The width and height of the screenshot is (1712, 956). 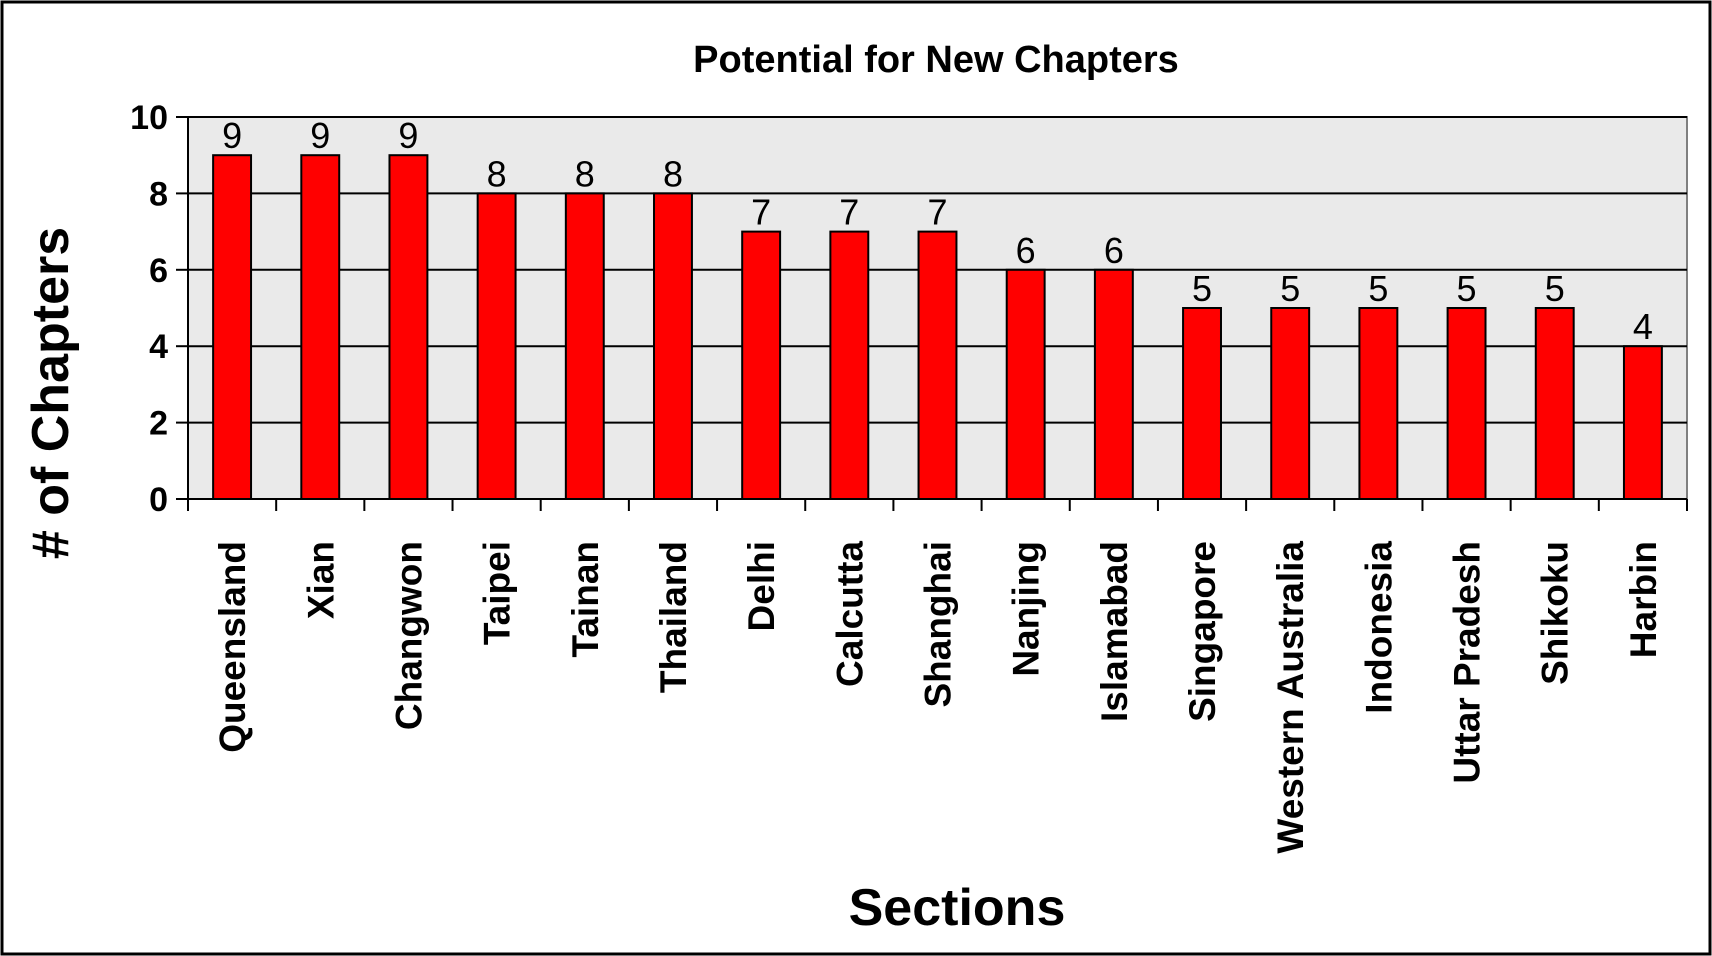 What do you see at coordinates (1202, 631) in the screenshot?
I see `x-tick-label: Singapore` at bounding box center [1202, 631].